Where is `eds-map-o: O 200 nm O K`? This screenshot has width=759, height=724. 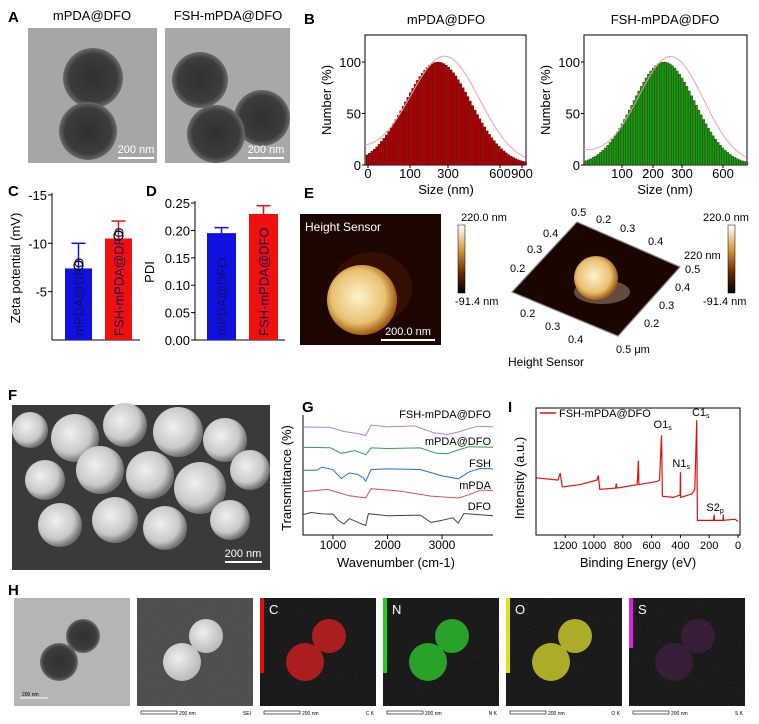
eds-map-o: O 200 nm O K is located at coordinates (564, 657).